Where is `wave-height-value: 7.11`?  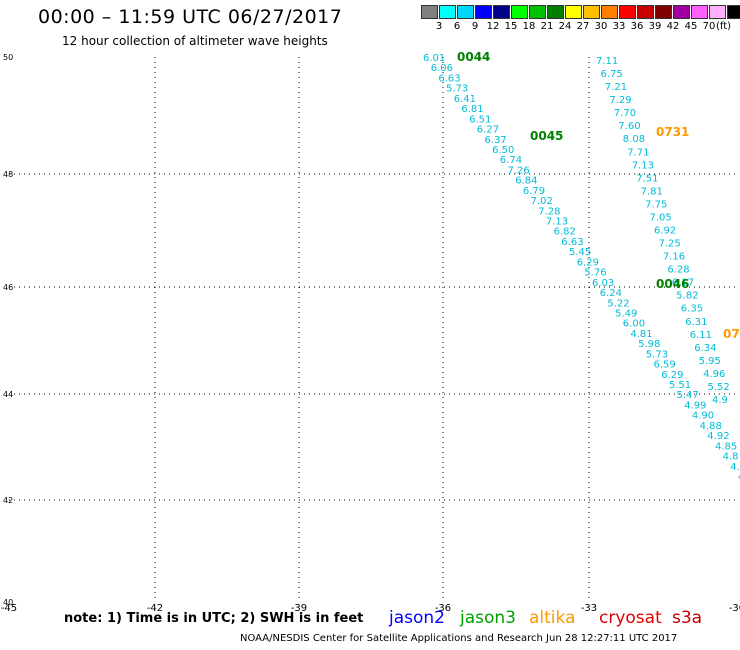 wave-height-value: 7.11 is located at coordinates (607, 61).